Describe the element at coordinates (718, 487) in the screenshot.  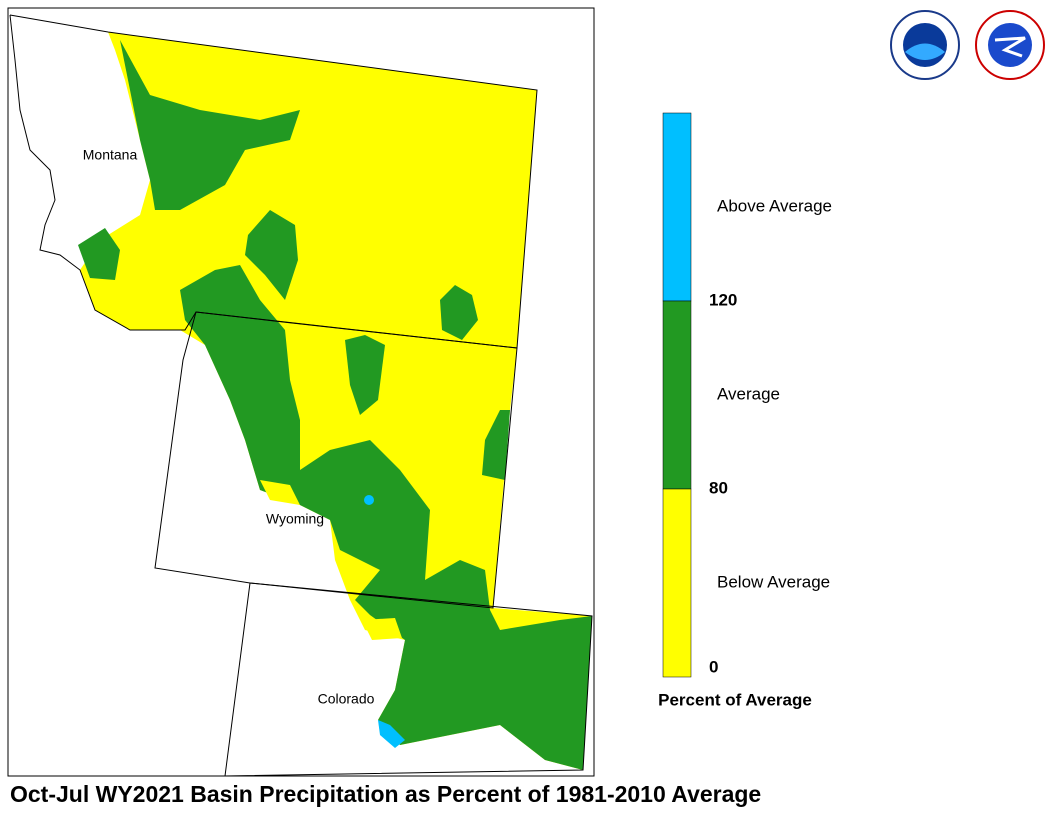
I see `legend-tick: 80` at that location.